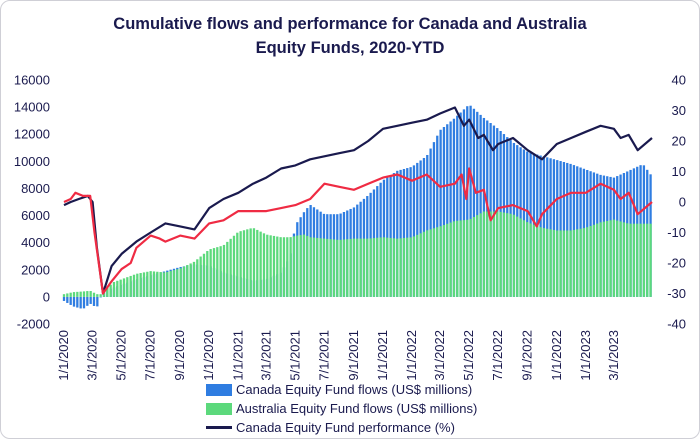  I want to click on legend-label-canada-performance: Canada Equity Fund performance (%), so click(345, 427).